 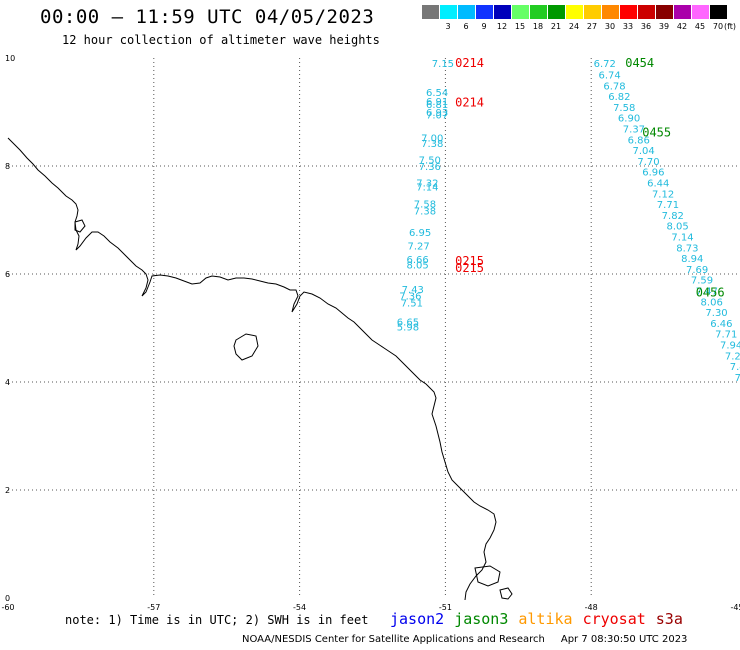 What do you see at coordinates (481, 619) in the screenshot?
I see `satellite-name-jason3: jason3` at bounding box center [481, 619].